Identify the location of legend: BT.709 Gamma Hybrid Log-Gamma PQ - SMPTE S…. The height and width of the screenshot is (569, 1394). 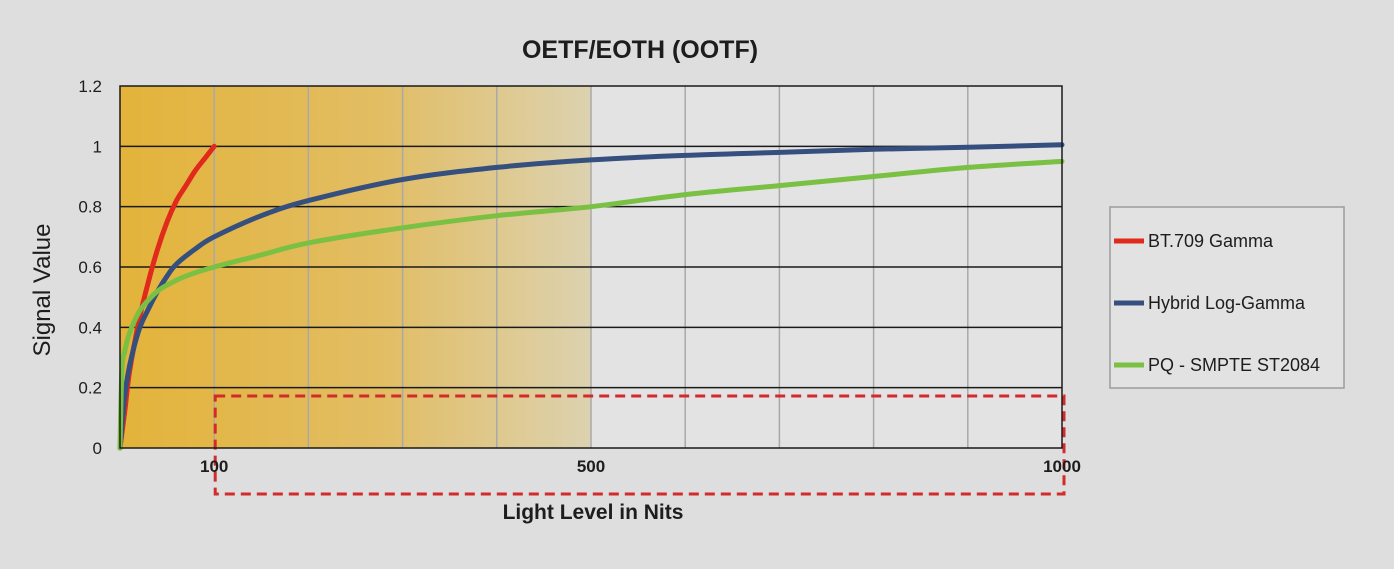
(1227, 297).